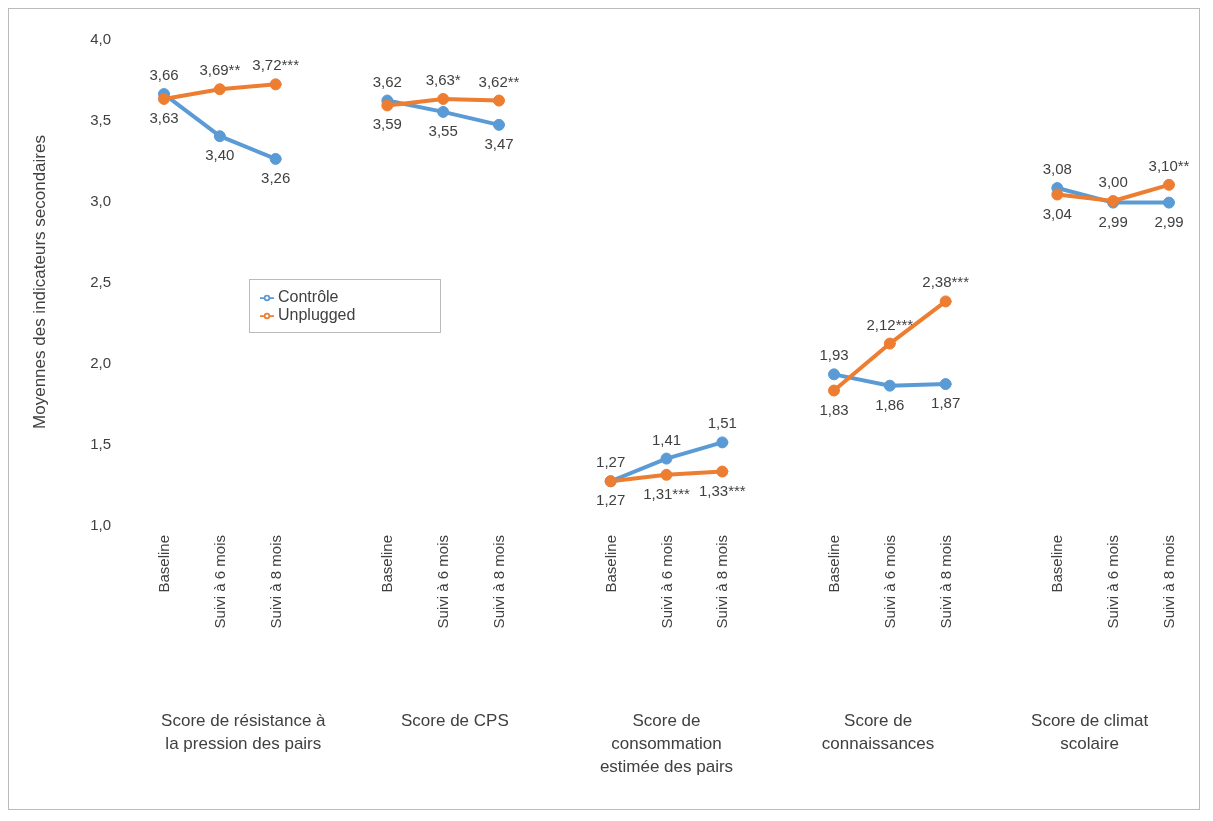 This screenshot has width=1213, height=821. What do you see at coordinates (317, 314) in the screenshot?
I see `legend-label: Unplugged` at bounding box center [317, 314].